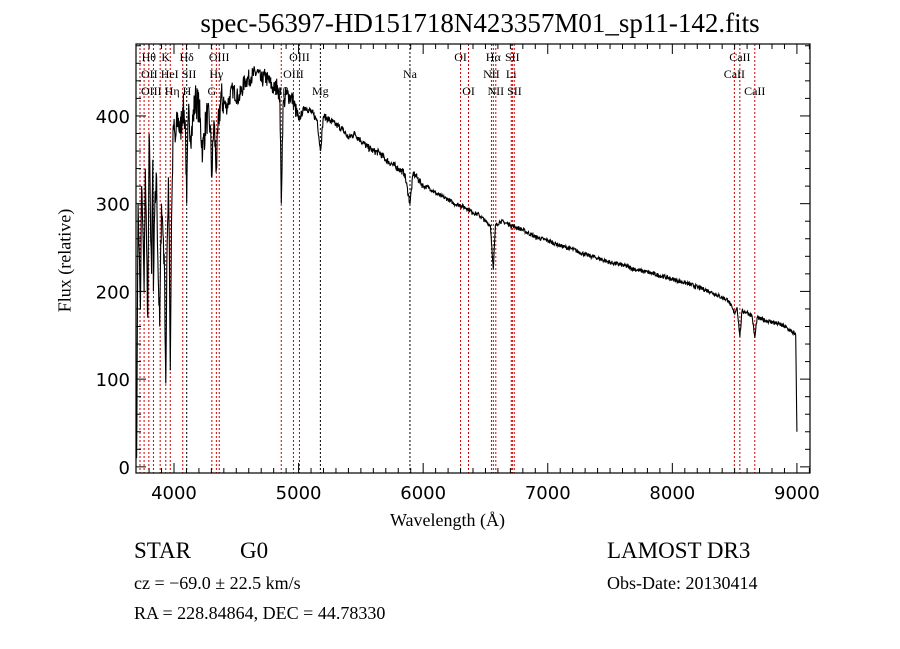 The image size is (900, 649). I want to click on object-class: STAR, so click(162, 550).